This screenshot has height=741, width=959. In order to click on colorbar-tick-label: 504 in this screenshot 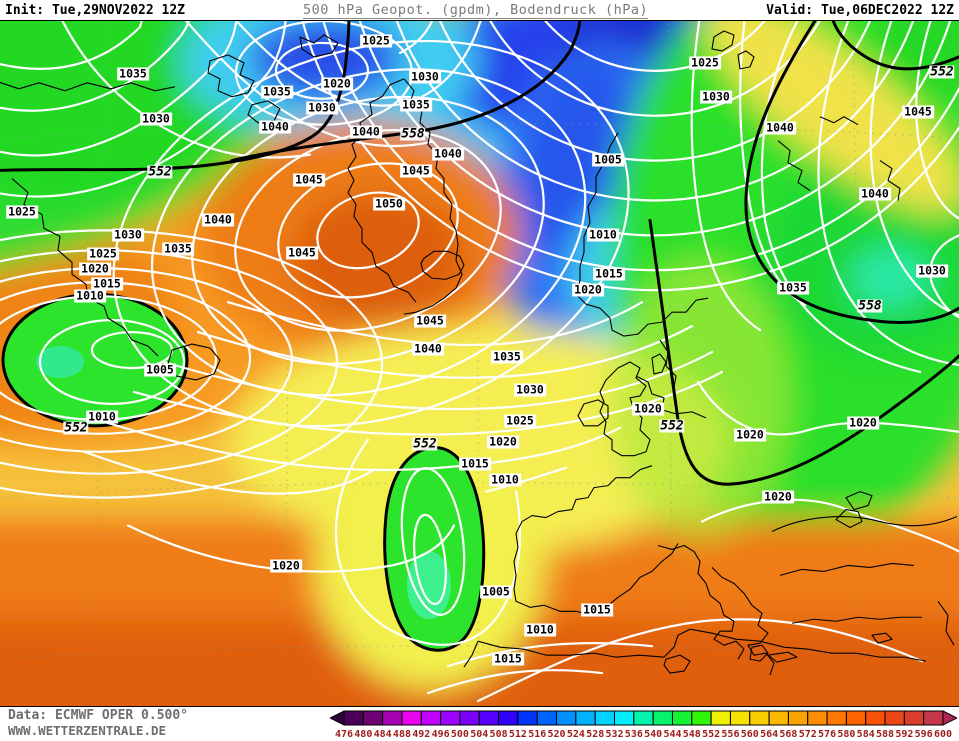, I will do `click(479, 734)`.